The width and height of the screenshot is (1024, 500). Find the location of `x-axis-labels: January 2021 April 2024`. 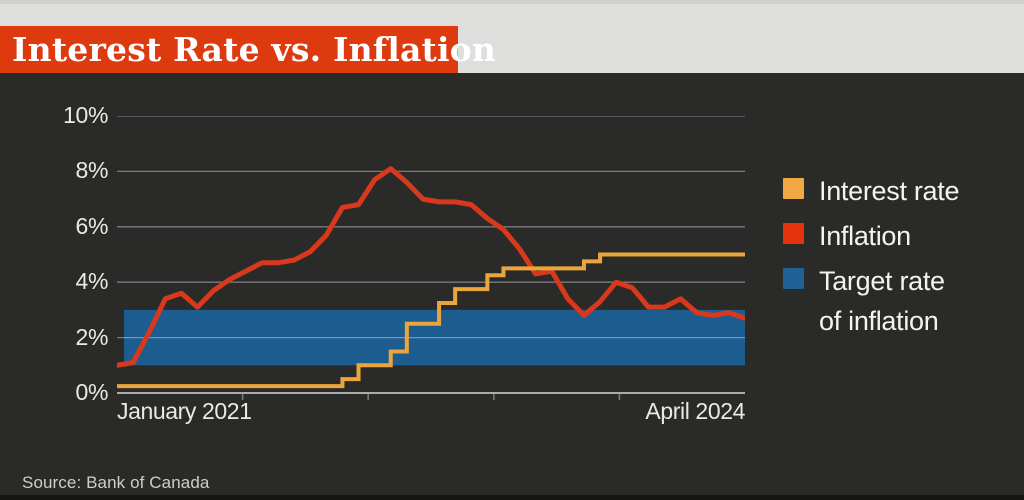

x-axis-labels: January 2021 April 2024 is located at coordinates (431, 411).